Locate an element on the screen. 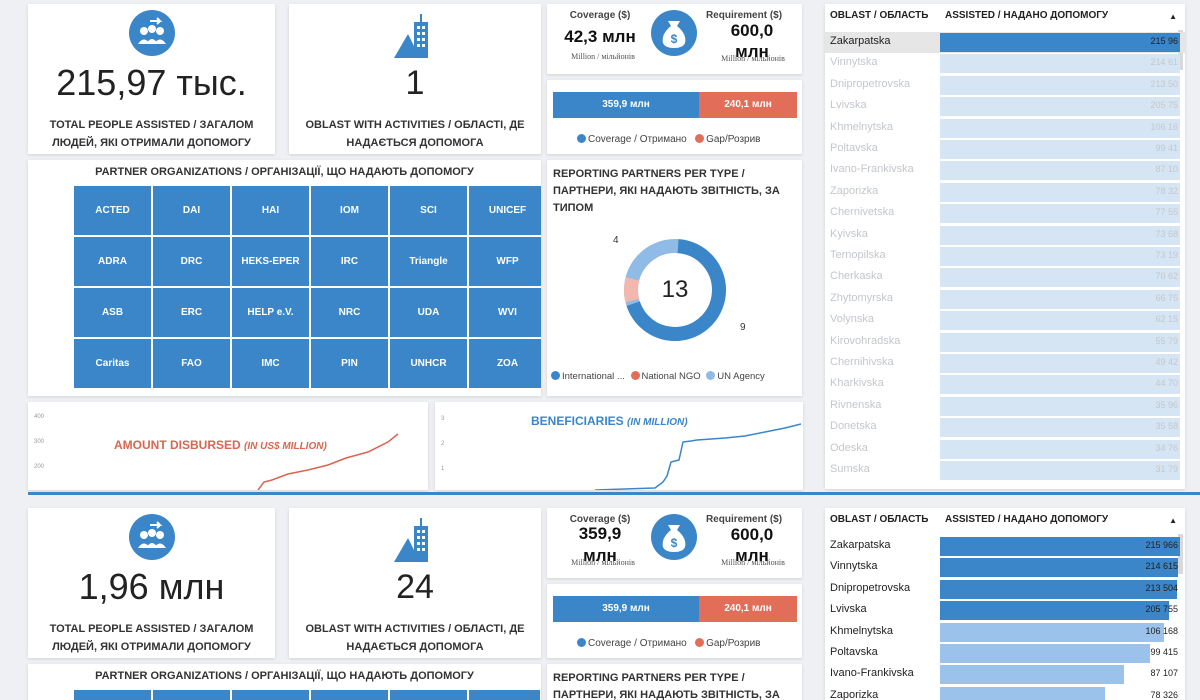 The height and width of the screenshot is (700, 1200). table-row: Zaporizka 78 326 is located at coordinates (1005, 693).